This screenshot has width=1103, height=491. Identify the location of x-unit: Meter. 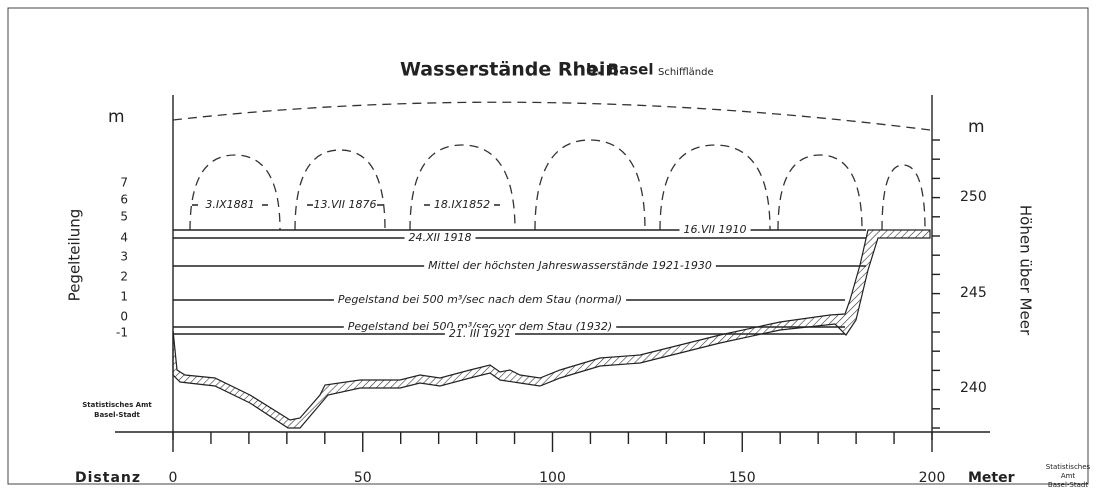
(991, 478).